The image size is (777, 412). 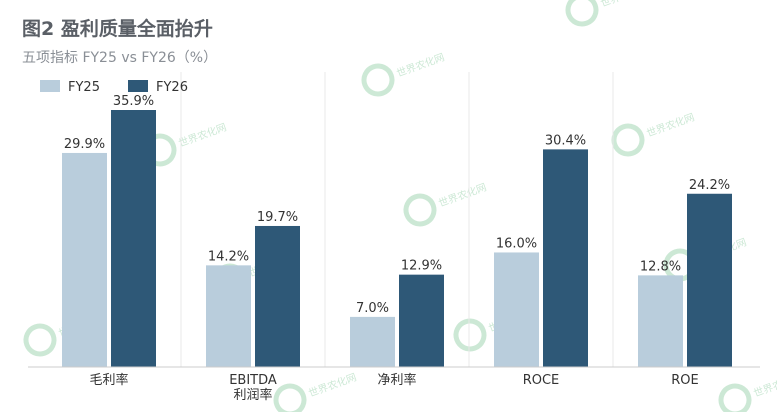 I want to click on legend-swatch-fy25, so click(x=50, y=86).